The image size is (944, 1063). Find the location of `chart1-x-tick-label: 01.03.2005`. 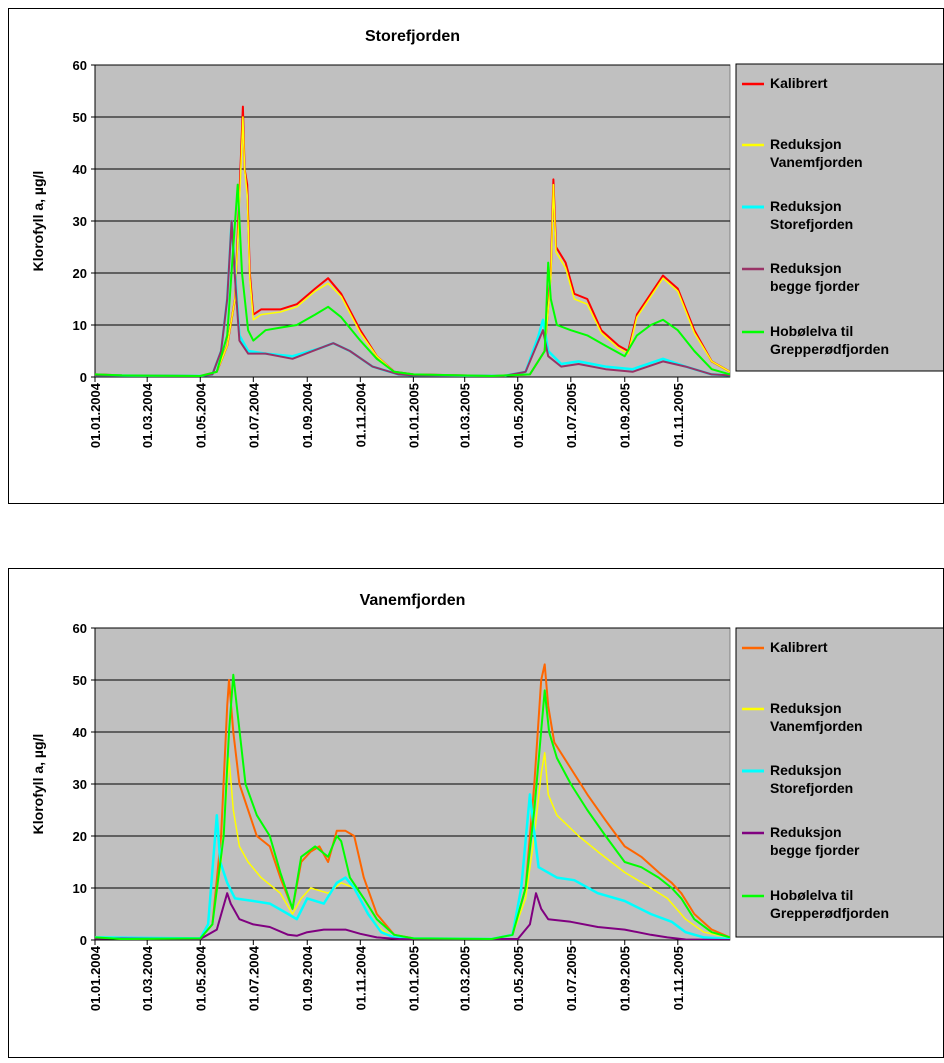

chart1-x-tick-label: 01.03.2005 is located at coordinates (465, 415).